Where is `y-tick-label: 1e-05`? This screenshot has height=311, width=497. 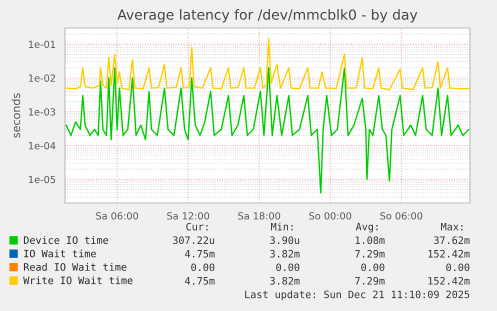
y-tick-label: 1e-05 is located at coordinates (42, 180).